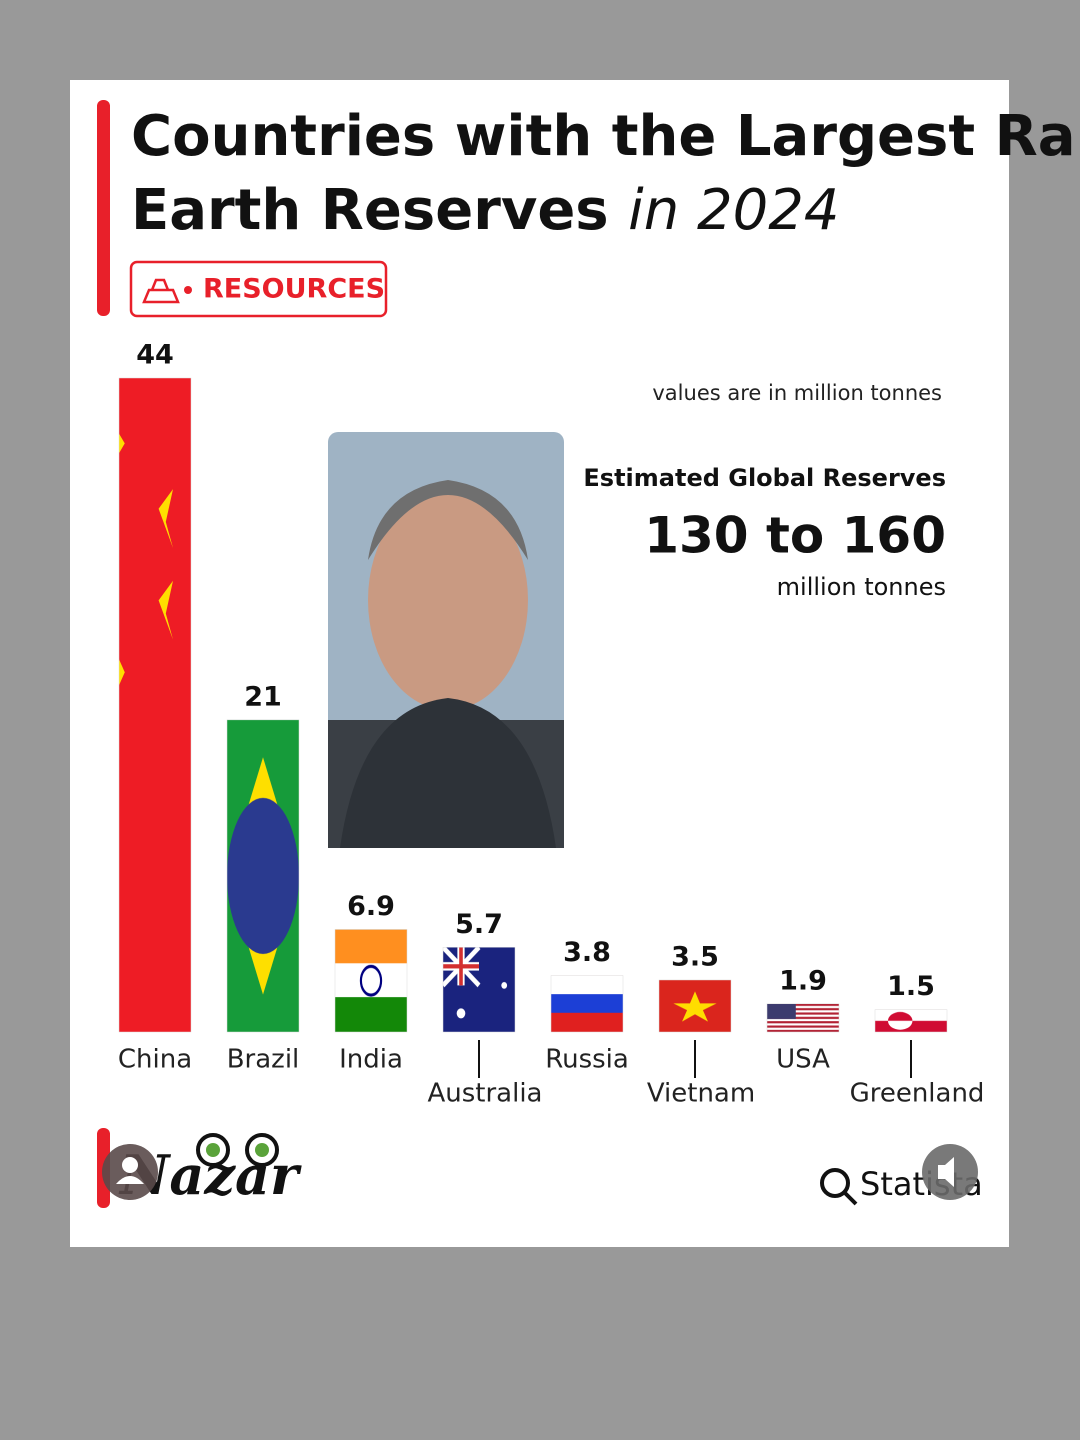 Image resolution: width=1080 pixels, height=1440 pixels. What do you see at coordinates (263, 1060) in the screenshot?
I see `x-tick-label: Brazil` at bounding box center [263, 1060].